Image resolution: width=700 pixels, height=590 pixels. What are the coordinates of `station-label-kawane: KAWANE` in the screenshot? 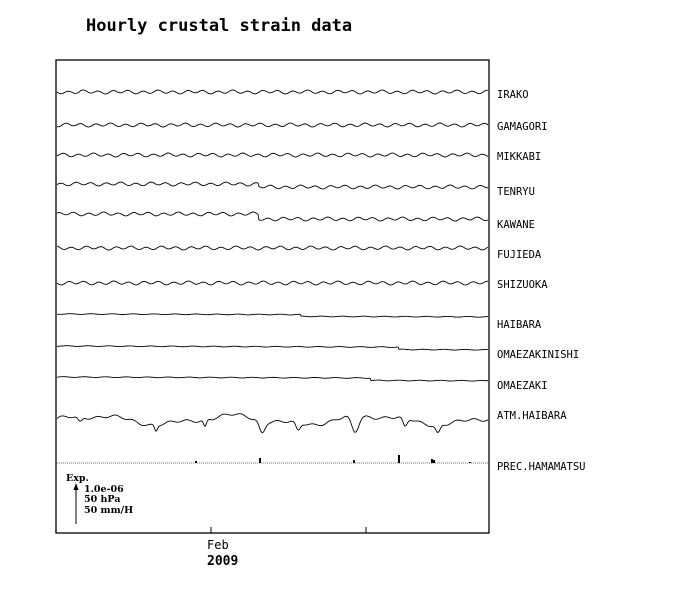 It's located at (516, 225).